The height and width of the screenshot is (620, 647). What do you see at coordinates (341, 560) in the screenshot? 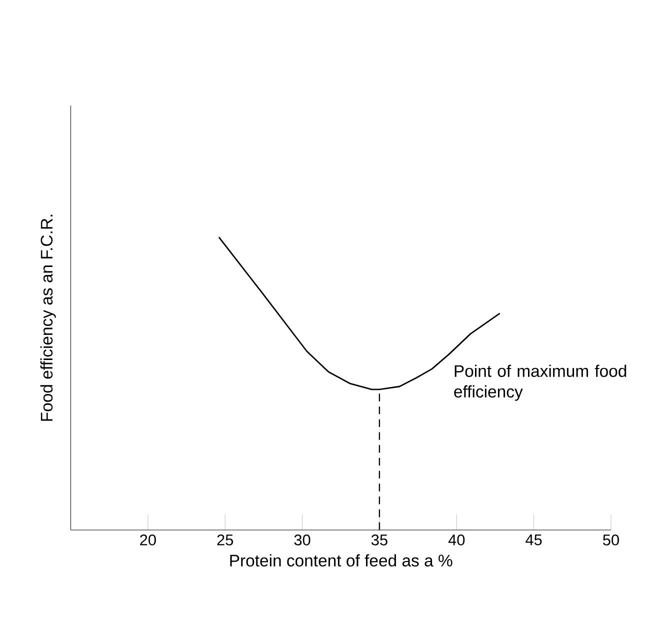
I see `x-axis-title: Protein content of feed as a %` at bounding box center [341, 560].